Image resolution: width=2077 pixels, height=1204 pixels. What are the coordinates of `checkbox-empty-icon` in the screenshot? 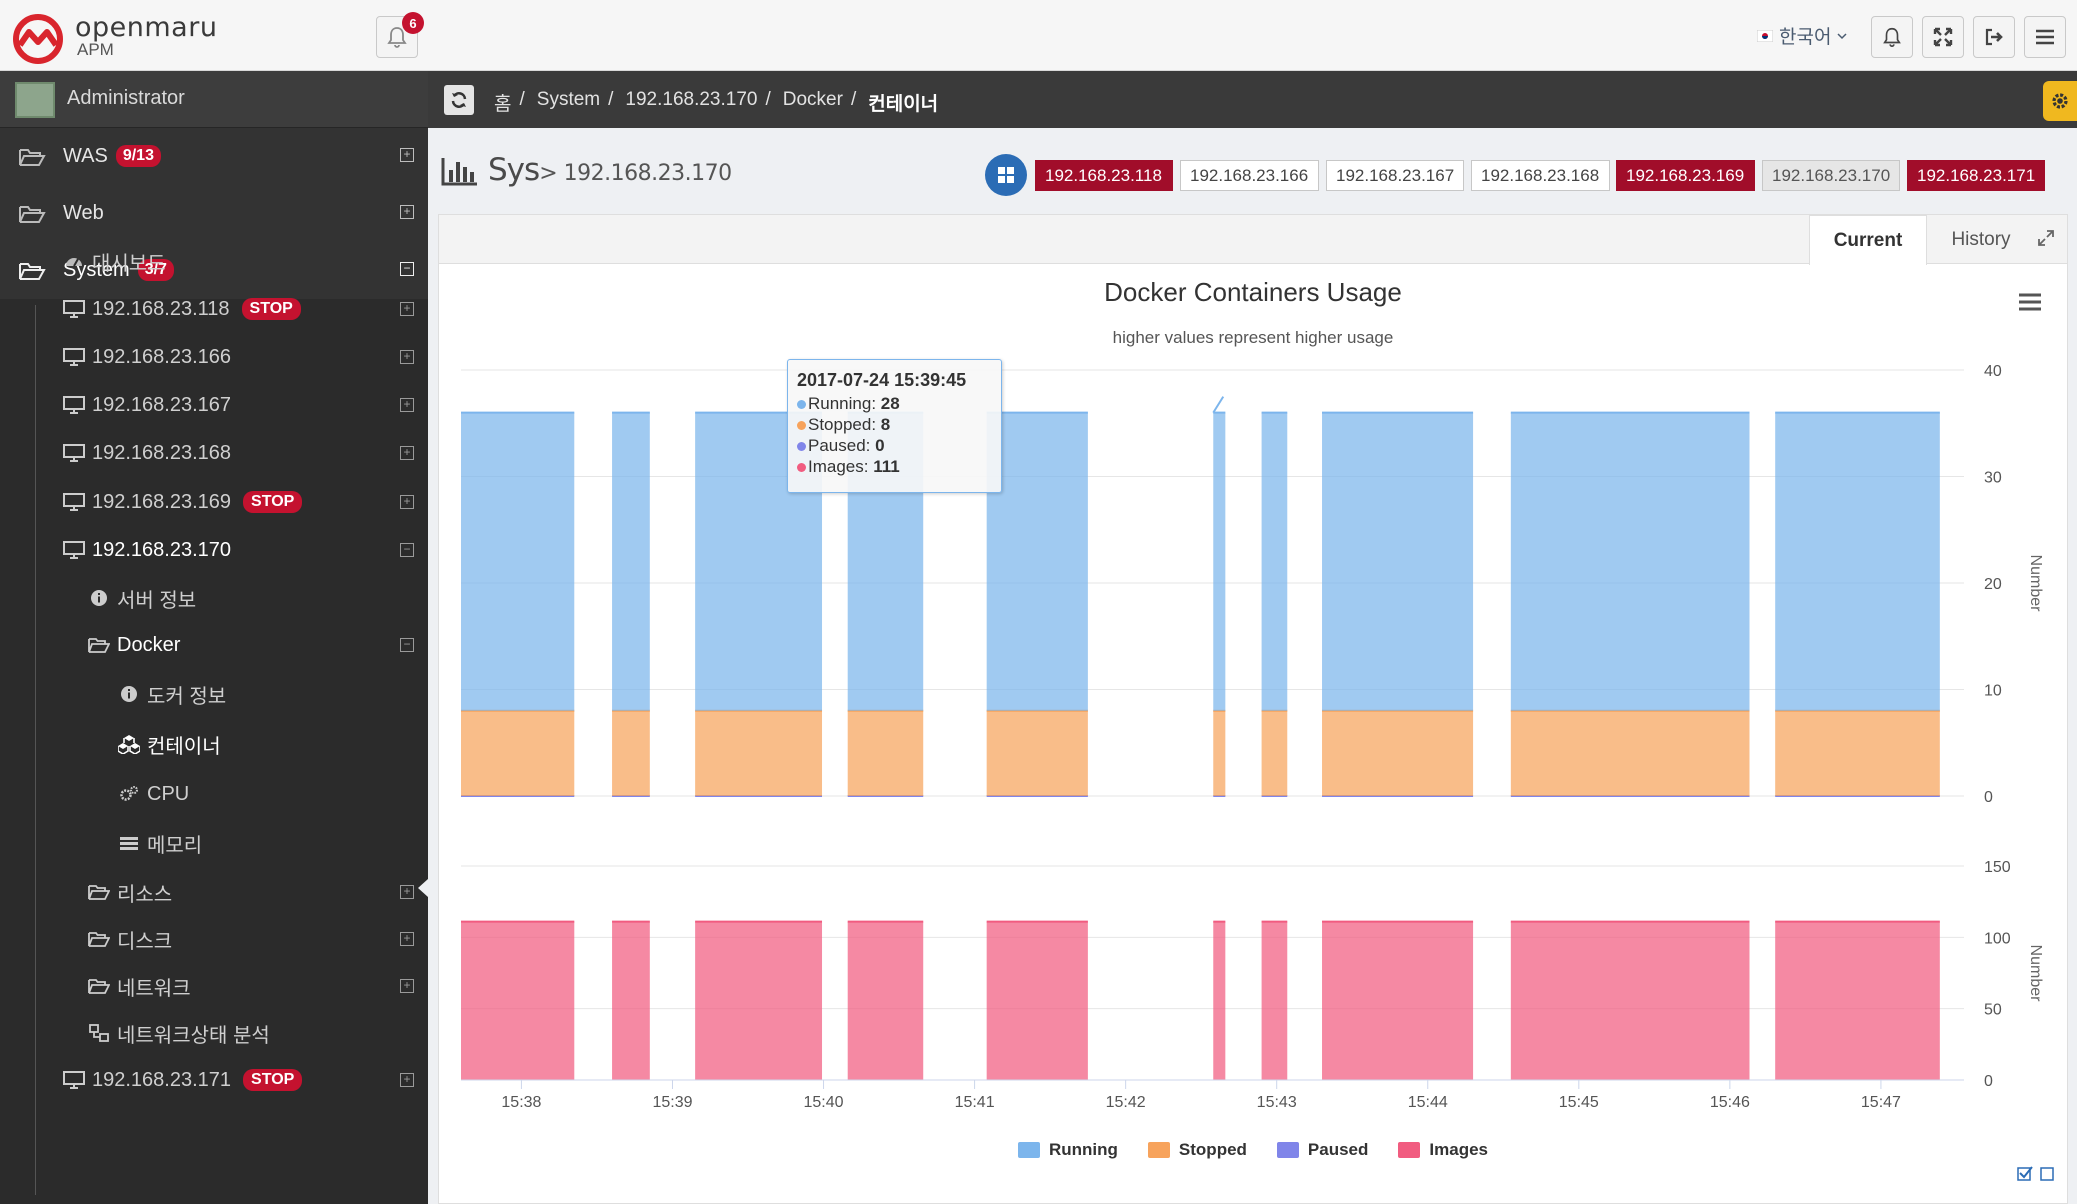 It's located at (2047, 1173).